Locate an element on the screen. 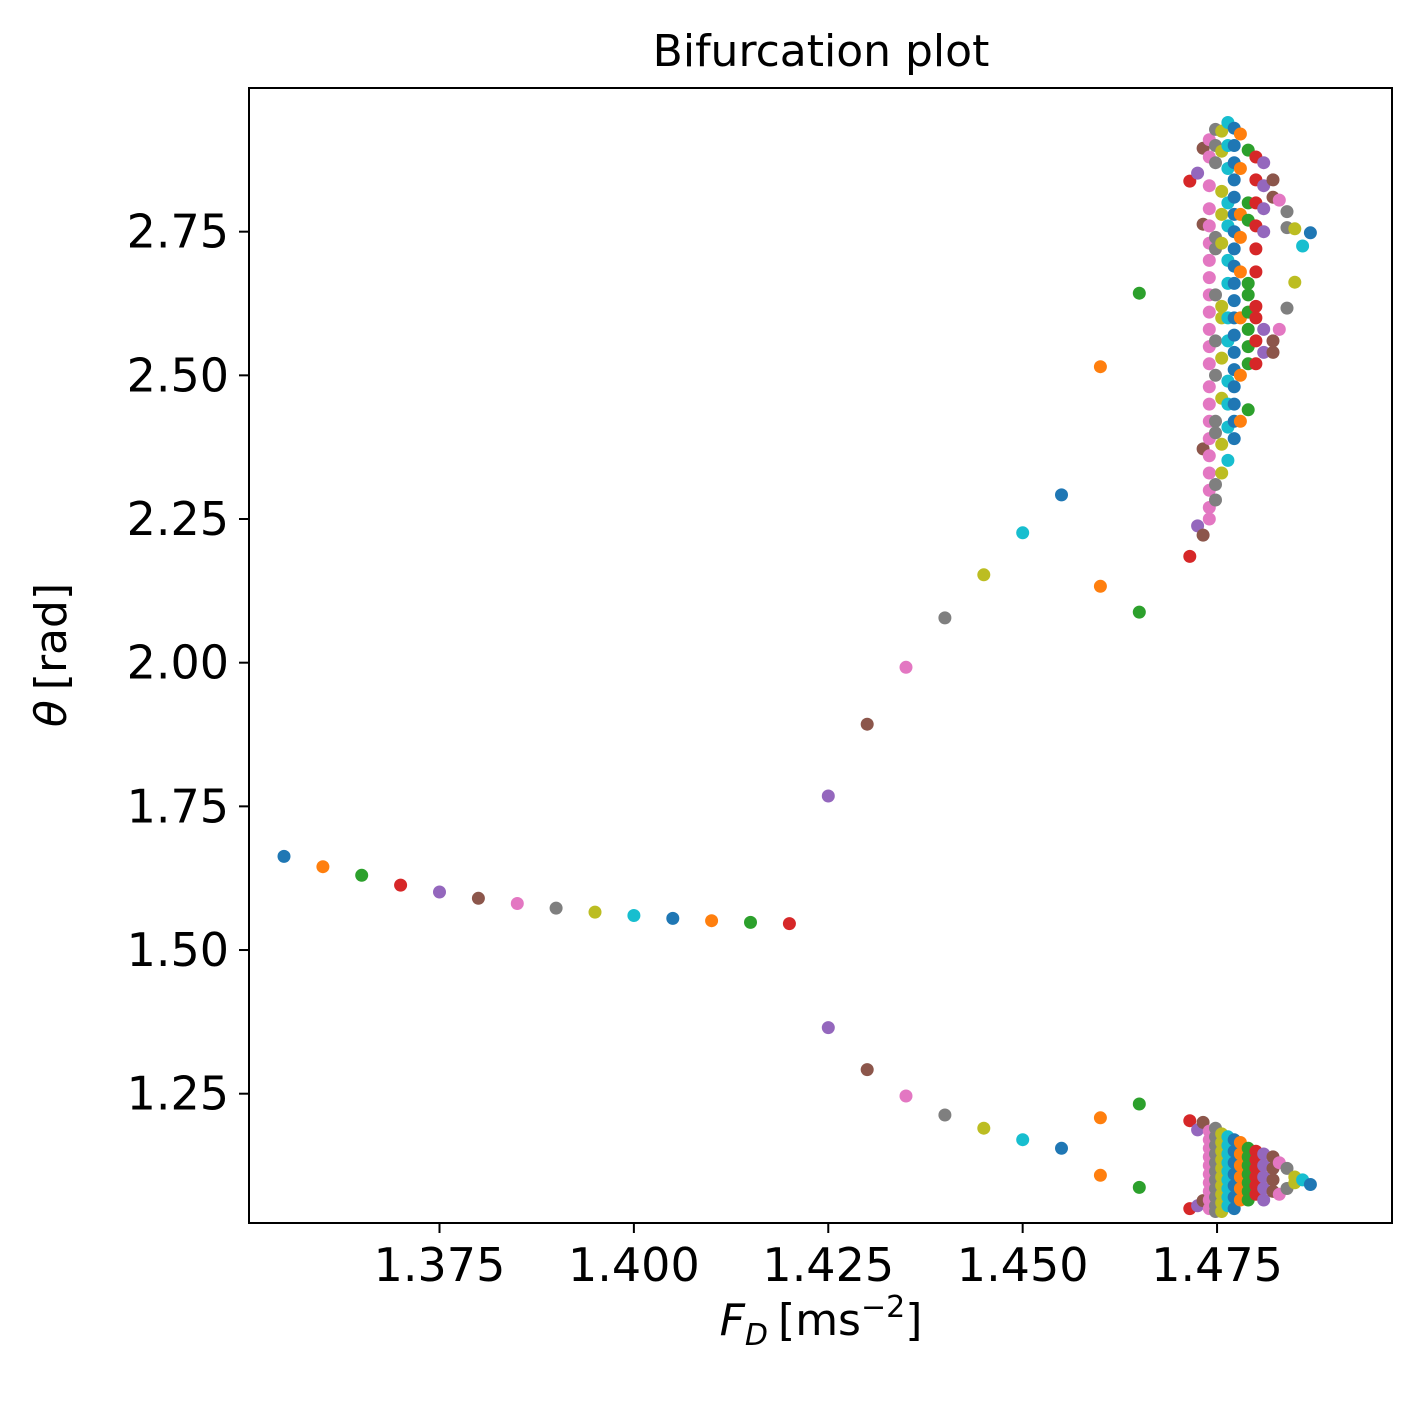 Image resolution: width=1416 pixels, height=1408 pixels. x-tick-label: 1.475 is located at coordinates (1217, 1265).